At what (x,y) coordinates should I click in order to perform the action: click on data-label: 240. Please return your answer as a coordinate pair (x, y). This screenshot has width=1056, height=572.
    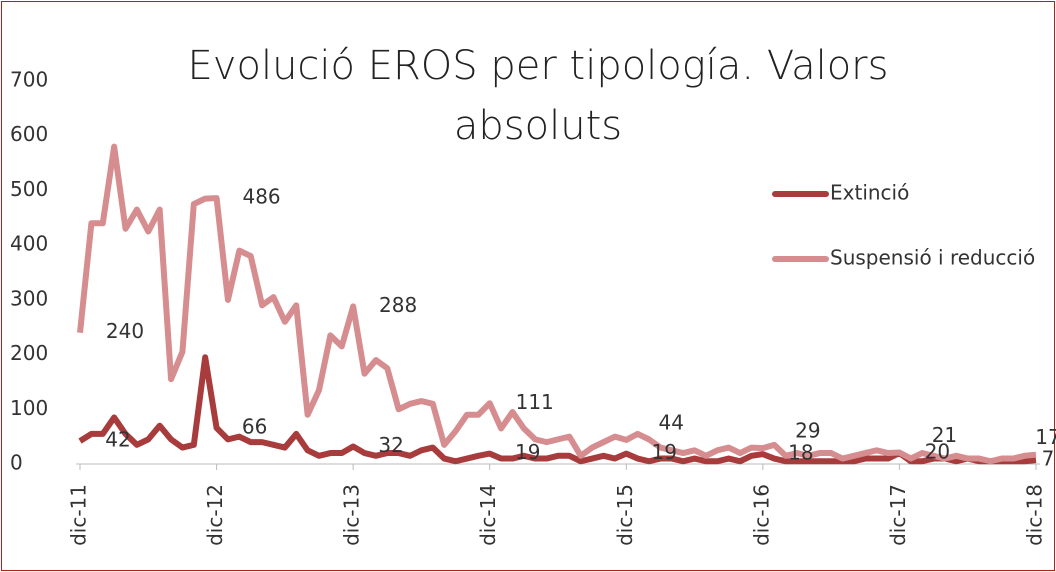
    Looking at the image, I should click on (125, 331).